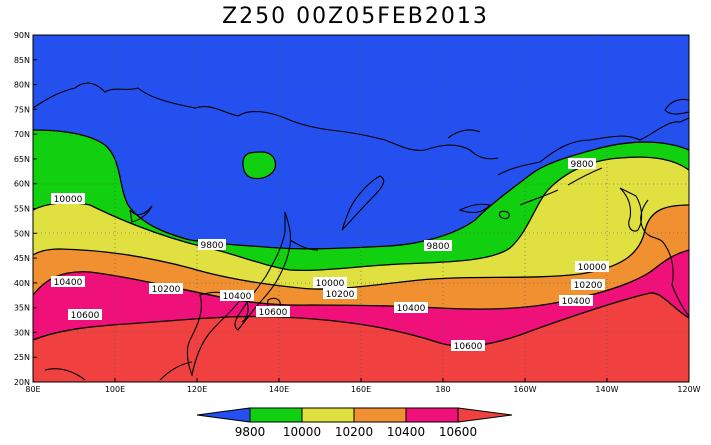 This screenshot has width=711, height=445. I want to click on lon-tick-label: 160E, so click(361, 389).